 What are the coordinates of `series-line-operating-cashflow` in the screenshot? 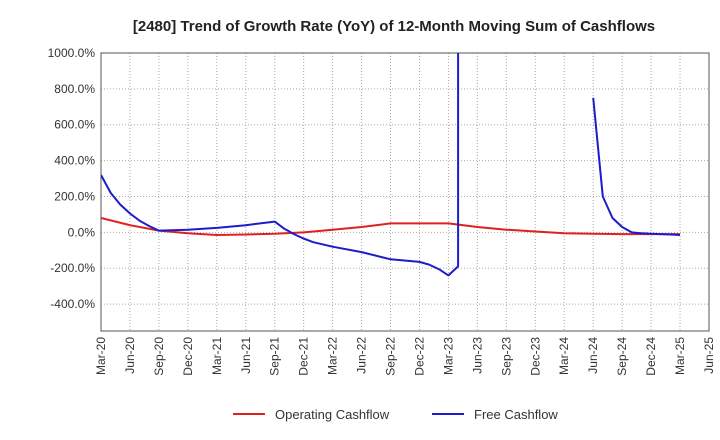 It's located at (390, 226).